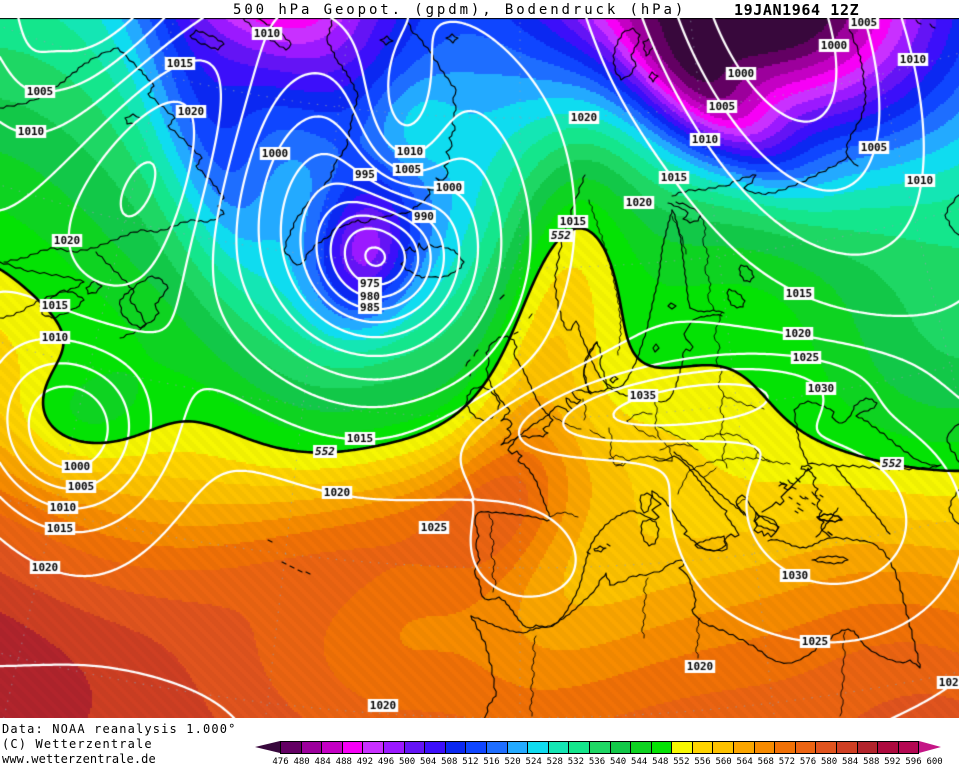  I want to click on colorbar-tick-label: 536, so click(597, 762).